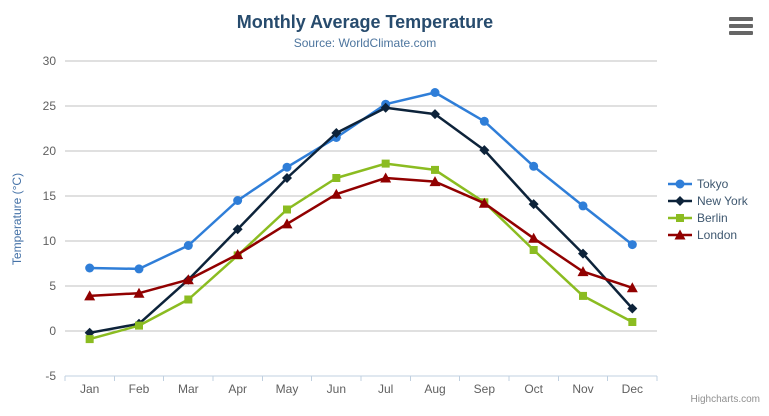 The image size is (769, 416). I want to click on x-axis-tick-label: Jan, so click(89, 389).